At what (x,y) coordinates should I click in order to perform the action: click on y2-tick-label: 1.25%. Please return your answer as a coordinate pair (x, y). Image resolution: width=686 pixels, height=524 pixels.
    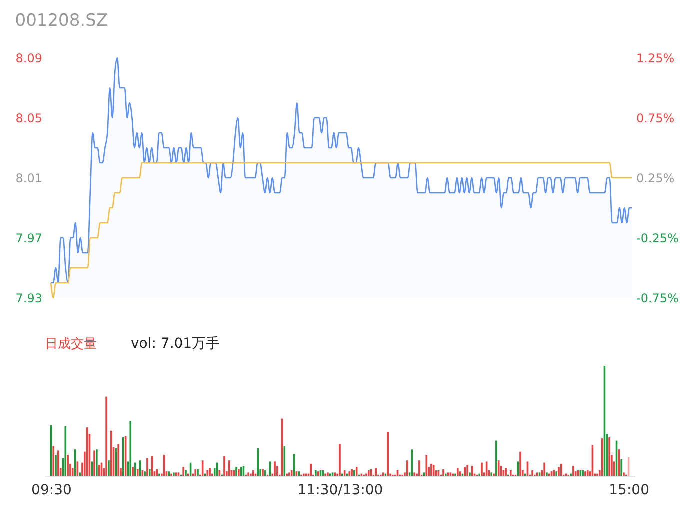
    Looking at the image, I should click on (655, 59).